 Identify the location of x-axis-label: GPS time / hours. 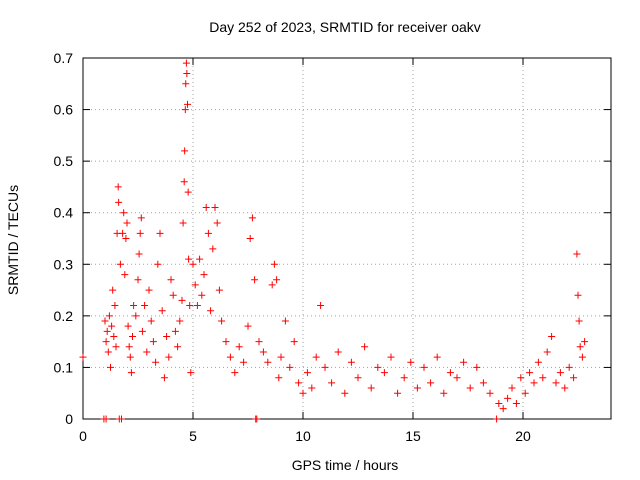
(345, 465).